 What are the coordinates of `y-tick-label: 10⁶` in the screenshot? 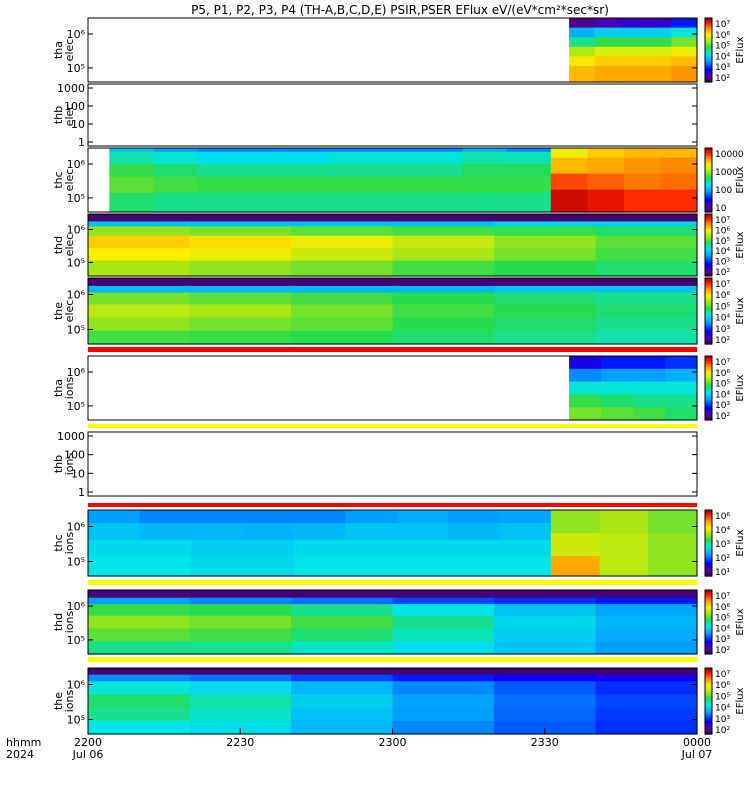 It's located at (76, 230).